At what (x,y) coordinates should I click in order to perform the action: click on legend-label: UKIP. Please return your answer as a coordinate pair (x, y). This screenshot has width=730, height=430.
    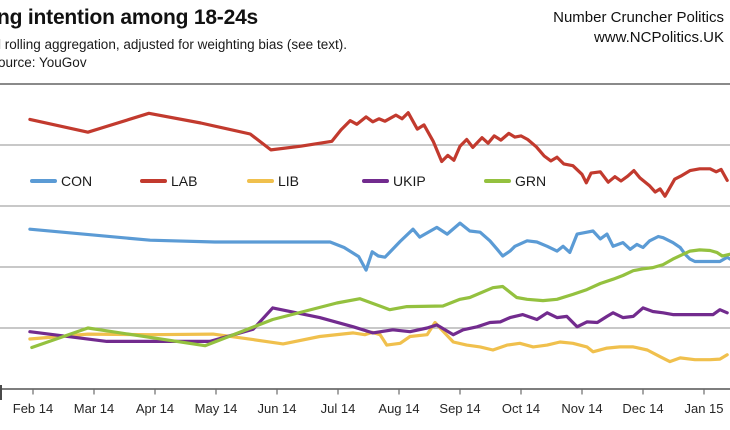
    Looking at the image, I should click on (409, 181).